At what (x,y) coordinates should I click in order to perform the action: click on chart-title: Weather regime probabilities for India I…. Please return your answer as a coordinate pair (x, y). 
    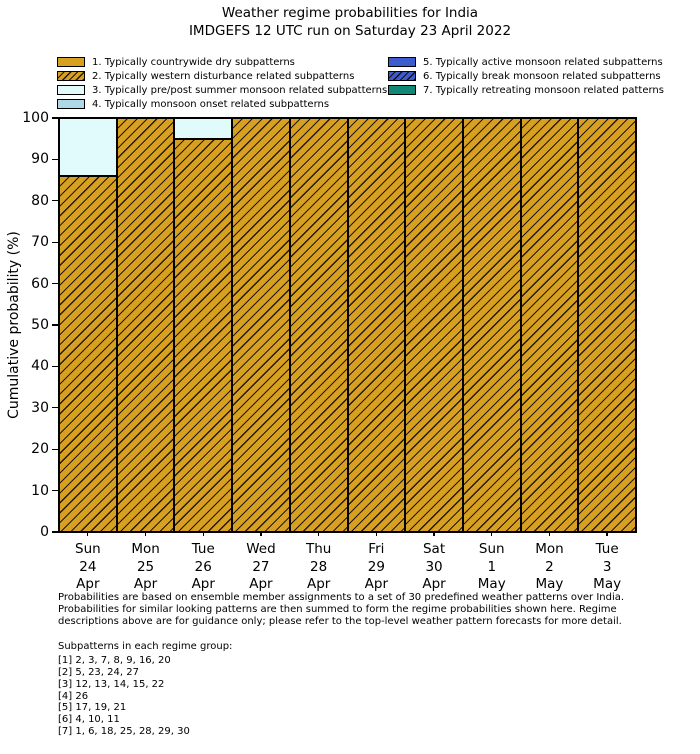
    Looking at the image, I should click on (350, 22).